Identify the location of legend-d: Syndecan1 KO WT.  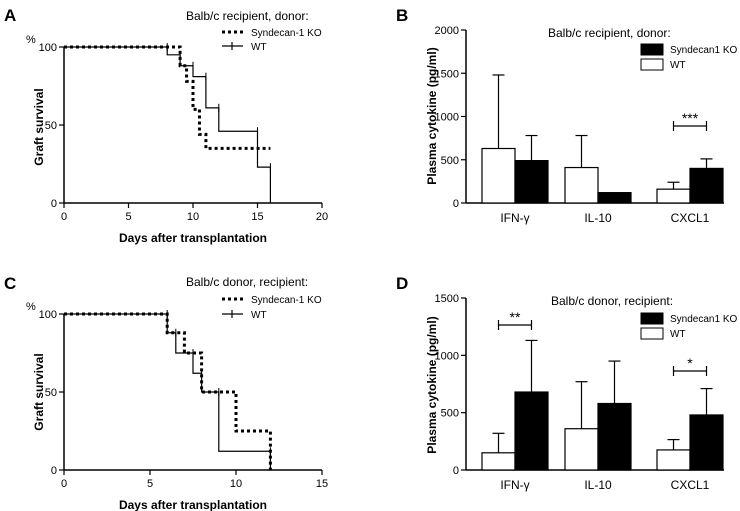
(688, 326).